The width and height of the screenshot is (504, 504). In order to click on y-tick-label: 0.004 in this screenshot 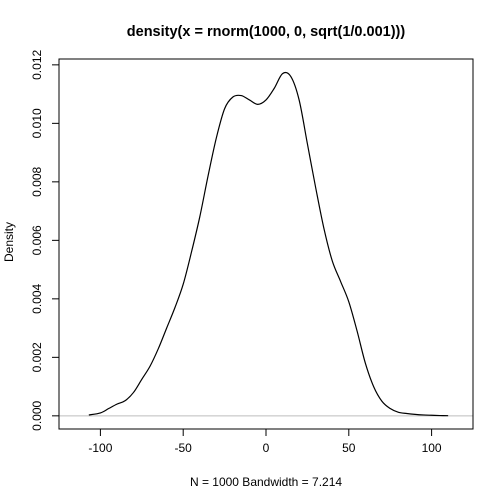, I will do `click(37, 299)`.